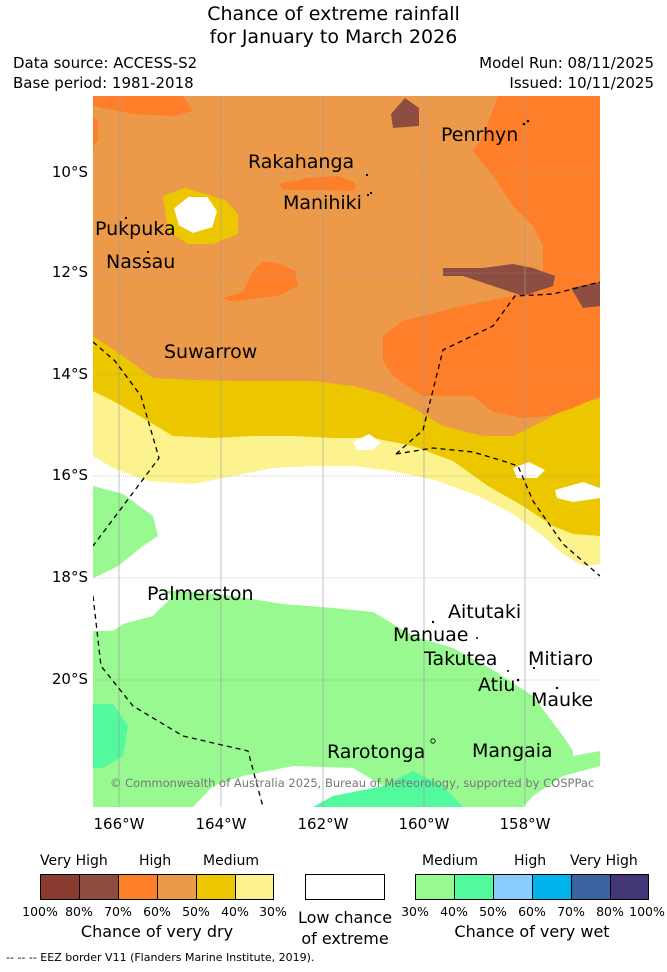 This screenshot has height=972, width=667. I want to click on place-label-mitiaro: Mitiaro, so click(561, 659).